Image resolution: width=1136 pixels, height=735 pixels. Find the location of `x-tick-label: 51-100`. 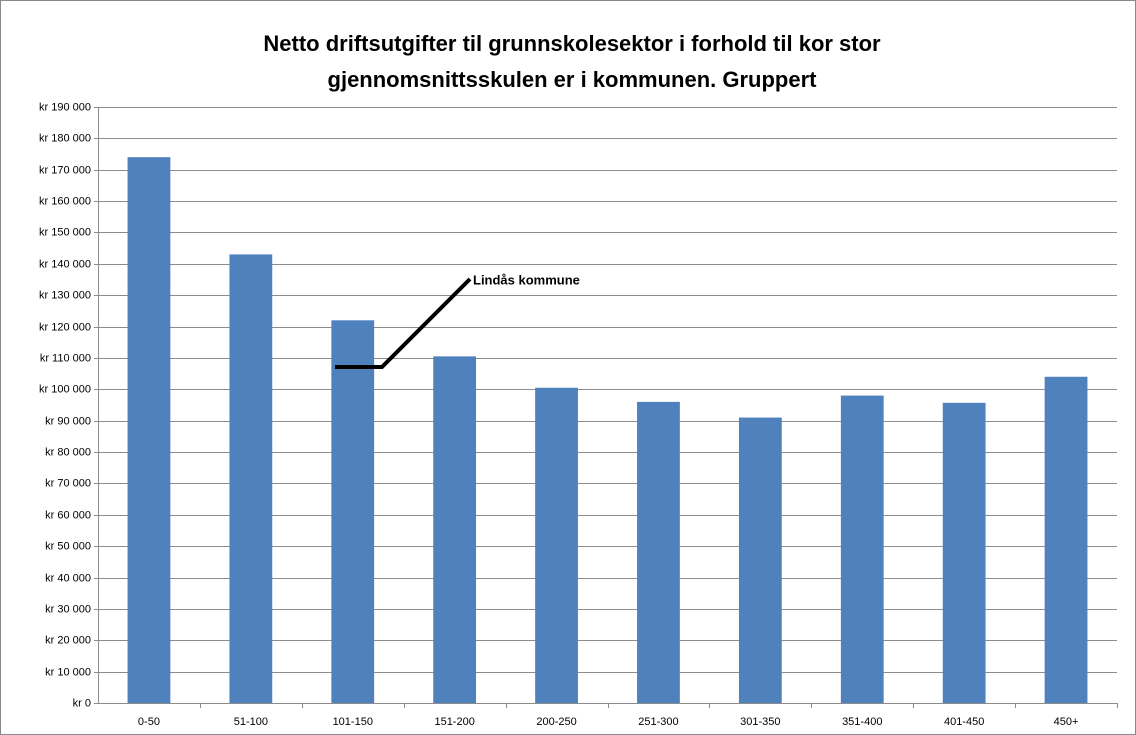

x-tick-label: 51-100 is located at coordinates (251, 722).